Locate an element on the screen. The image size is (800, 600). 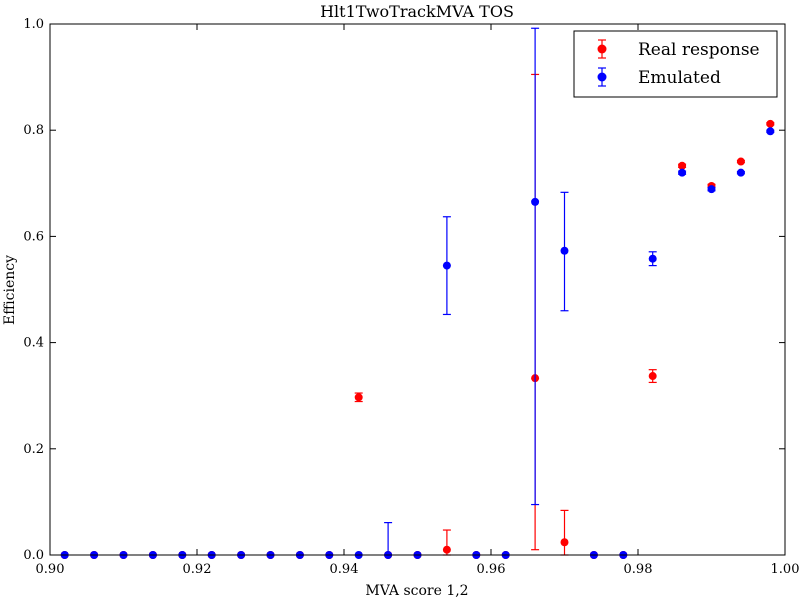
y-tick-label: 0.2 is located at coordinates (33, 449).